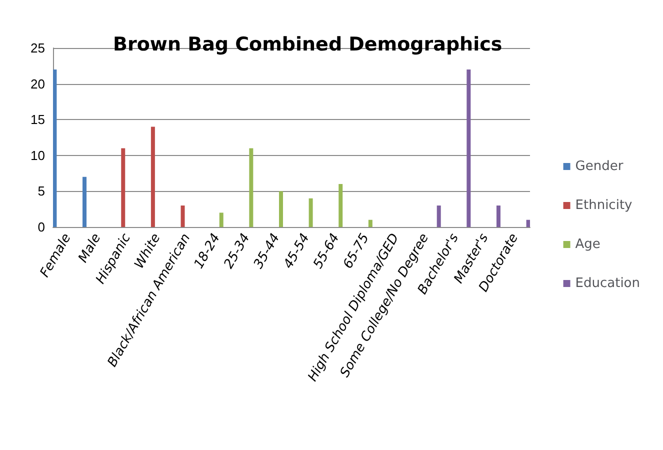 The image size is (663, 450). I want to click on y-tick-label: 25, so click(37, 48).